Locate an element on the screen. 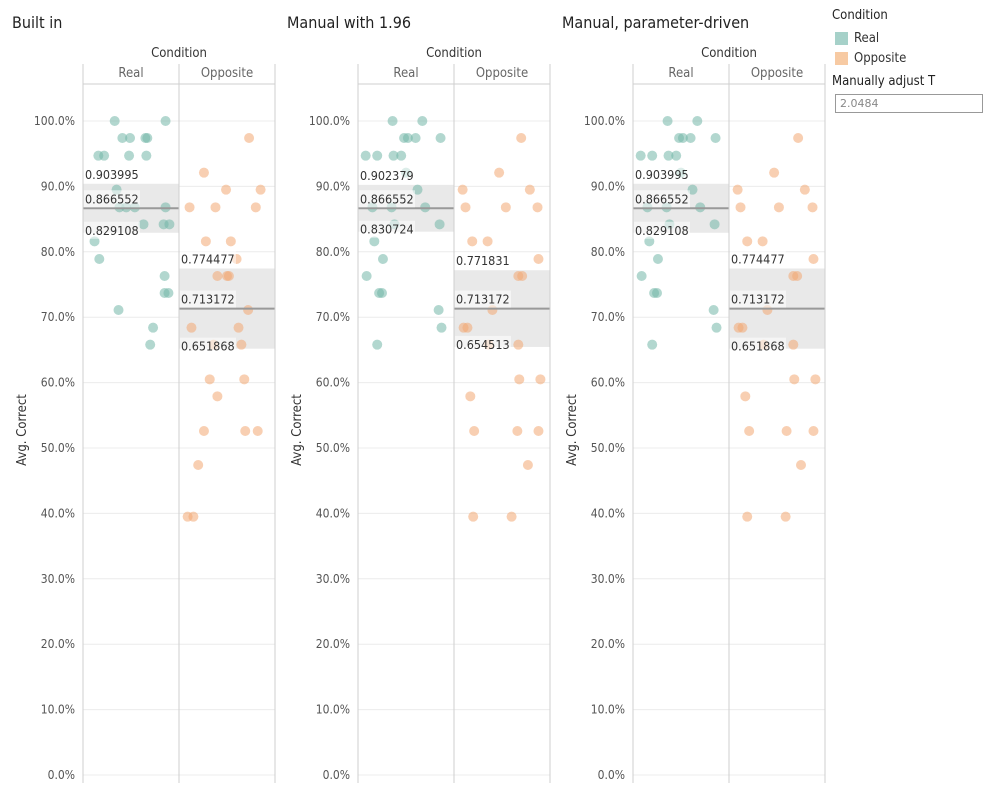  panel-3-tick-label: 10.0% is located at coordinates (608, 710).